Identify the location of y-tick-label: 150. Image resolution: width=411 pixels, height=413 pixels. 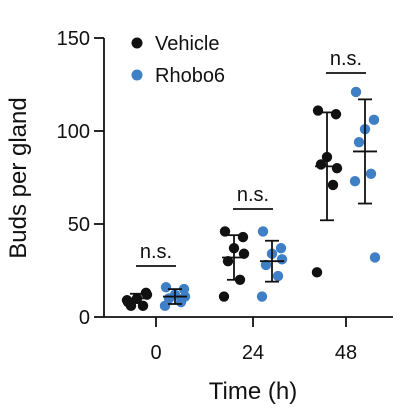
(73, 39).